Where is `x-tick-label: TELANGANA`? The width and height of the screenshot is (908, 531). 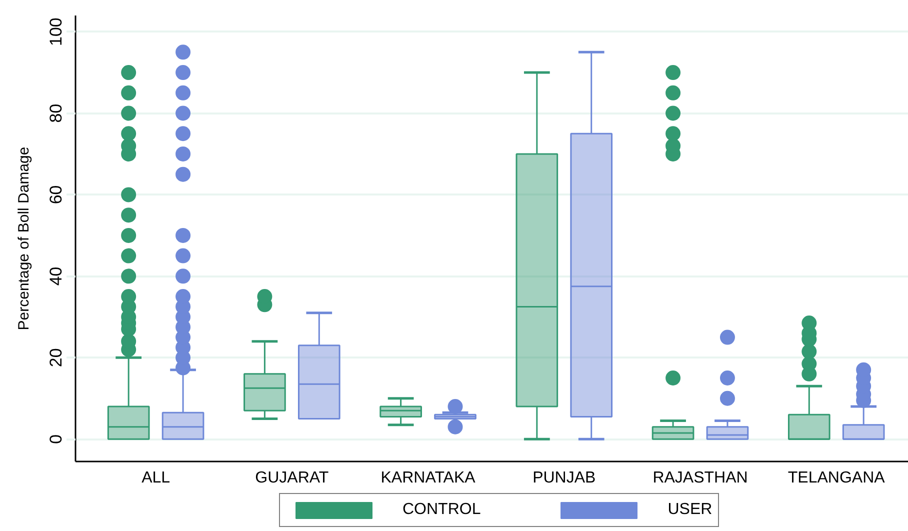
x-tick-label: TELANGANA is located at coordinates (837, 478).